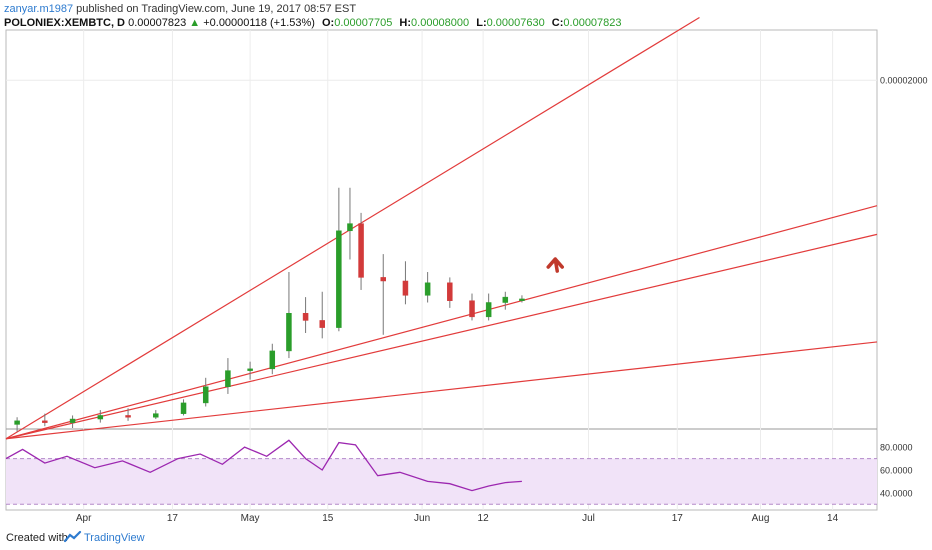 The image size is (932, 550). Describe the element at coordinates (515, 23) in the screenshot. I see `low-value: 0.00007630` at that location.